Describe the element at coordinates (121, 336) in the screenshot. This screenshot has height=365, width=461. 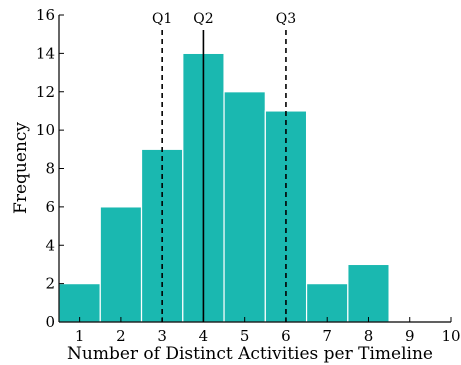
I see `x-tick-label: 2` at that location.